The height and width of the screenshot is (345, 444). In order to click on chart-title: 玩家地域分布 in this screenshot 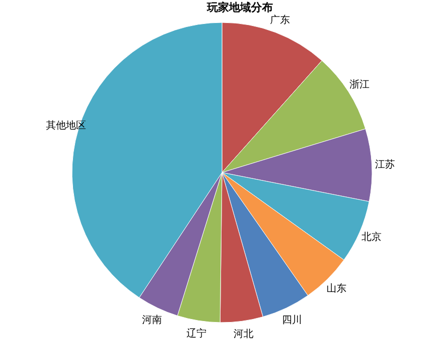, I will do `click(239, 7)`.